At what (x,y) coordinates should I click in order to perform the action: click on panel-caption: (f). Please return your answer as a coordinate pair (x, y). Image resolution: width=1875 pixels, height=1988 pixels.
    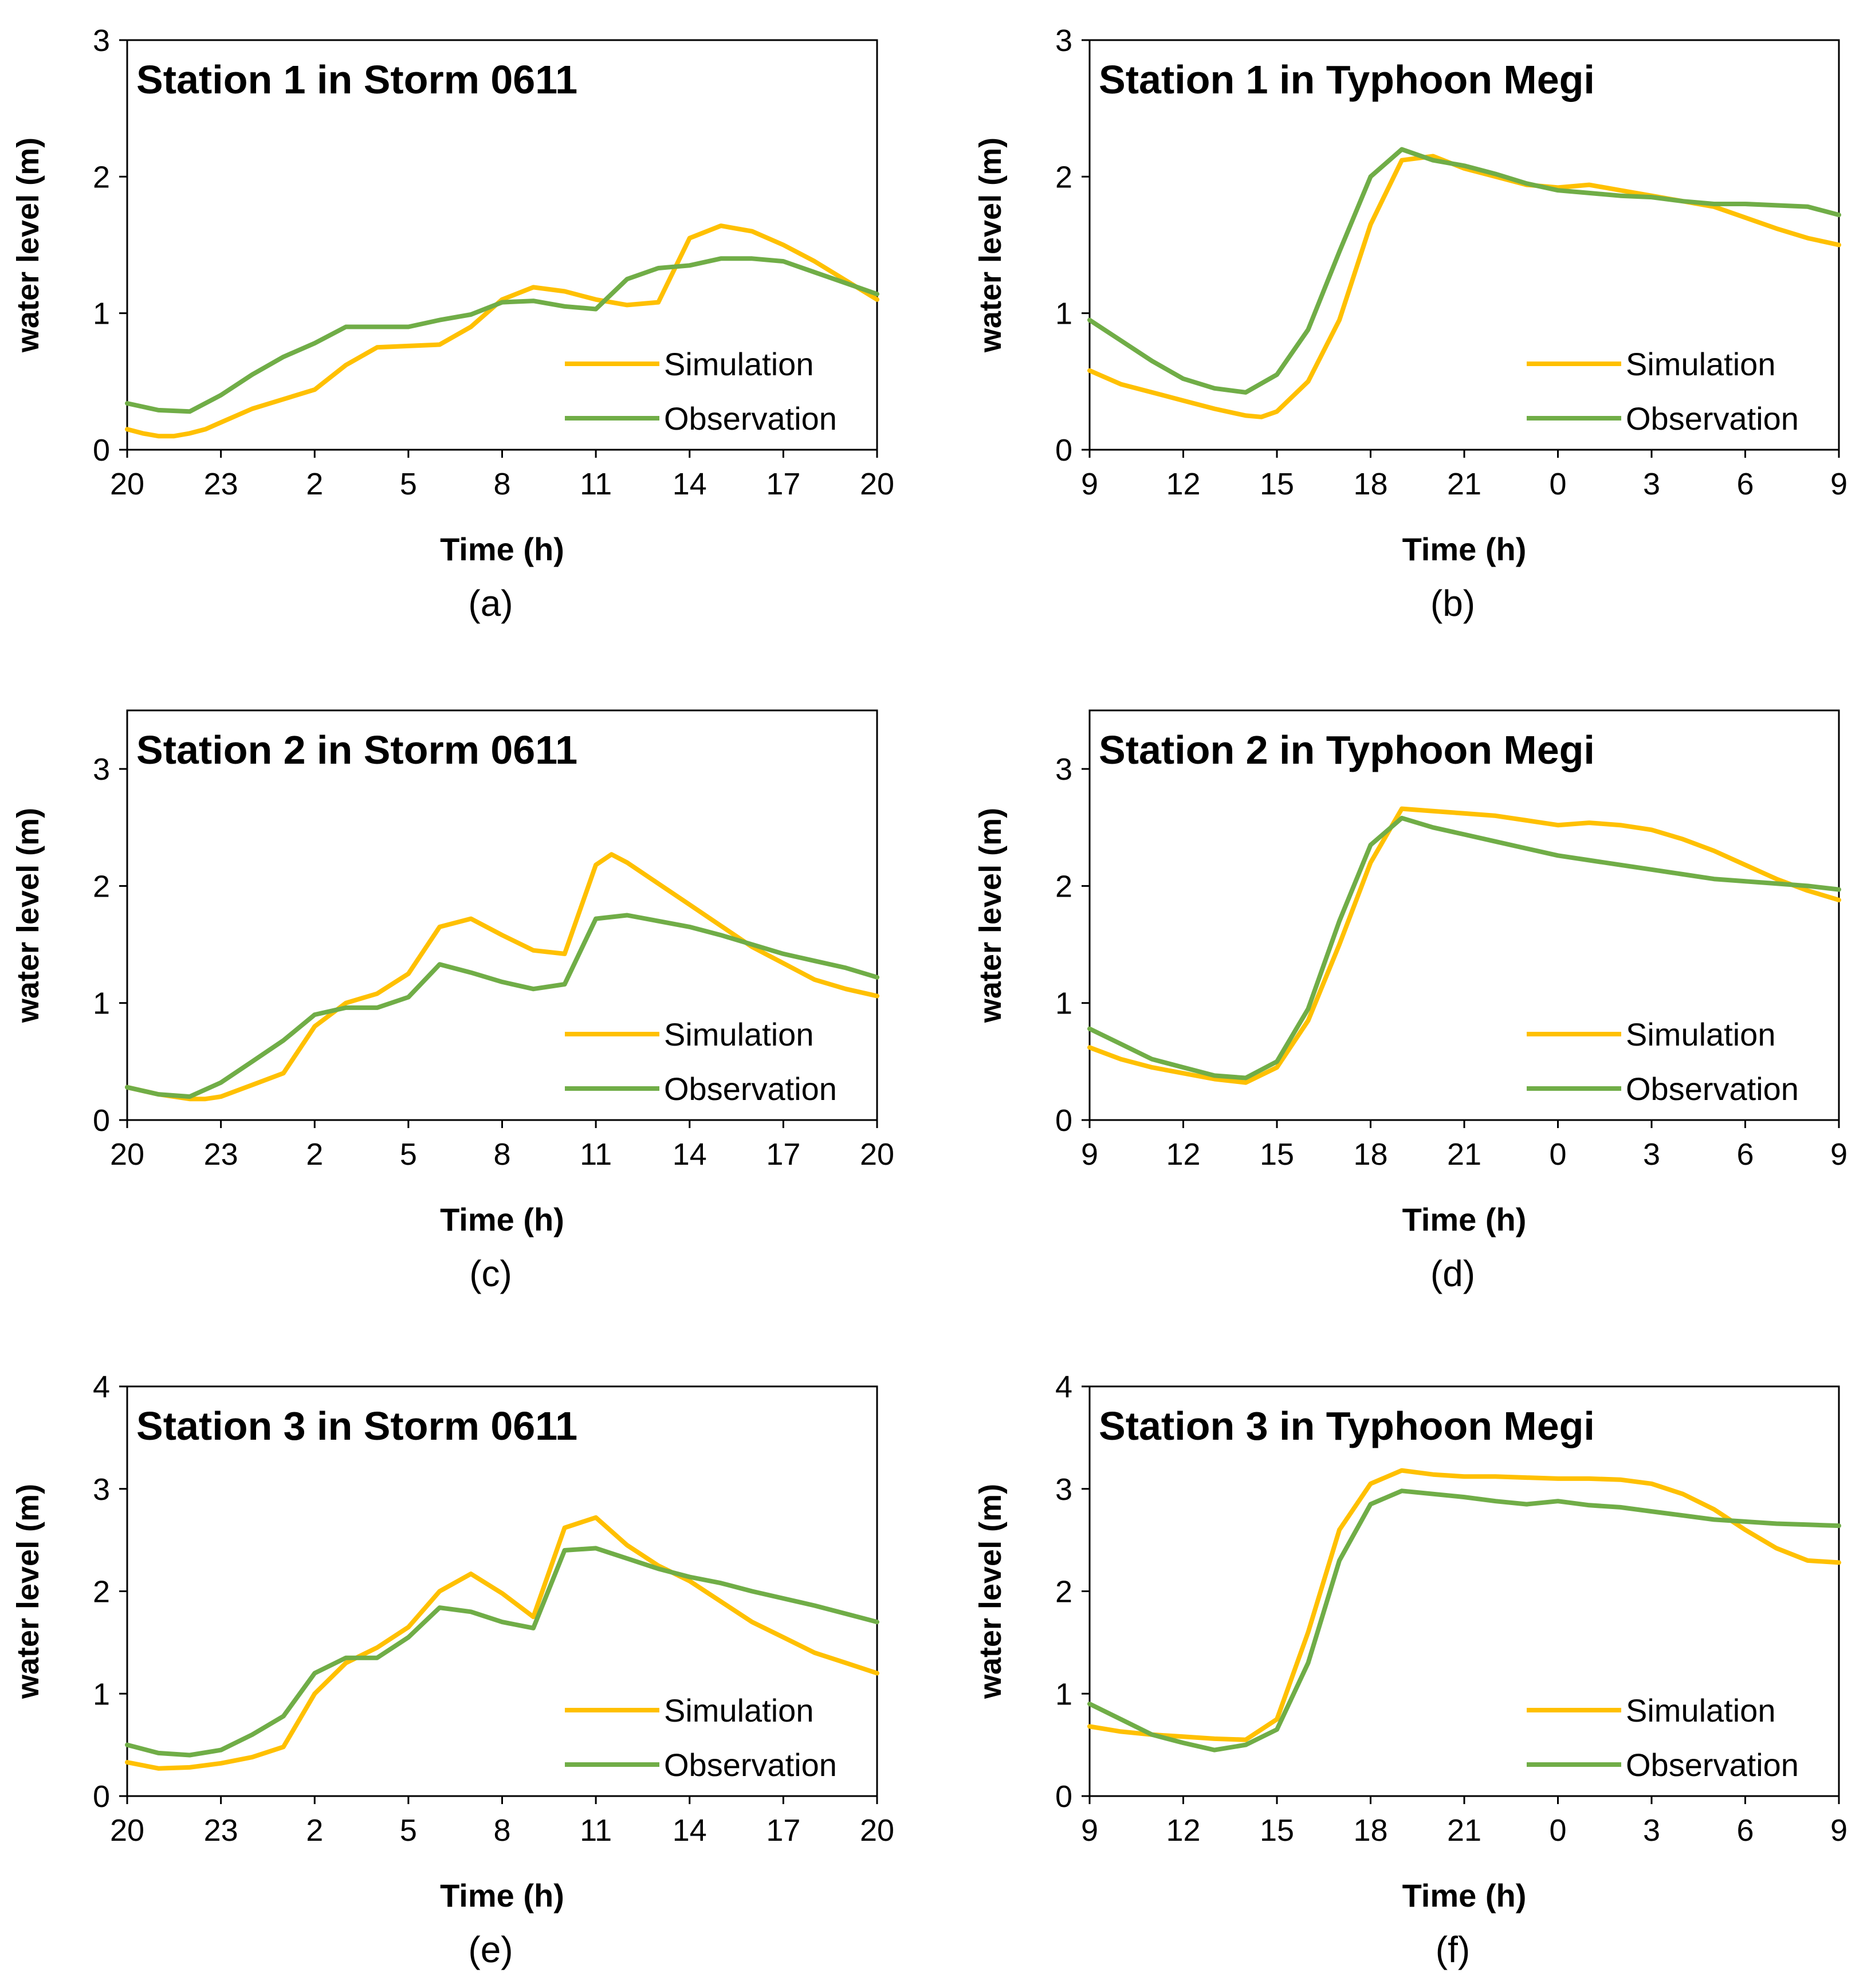
    Looking at the image, I should click on (1453, 1949).